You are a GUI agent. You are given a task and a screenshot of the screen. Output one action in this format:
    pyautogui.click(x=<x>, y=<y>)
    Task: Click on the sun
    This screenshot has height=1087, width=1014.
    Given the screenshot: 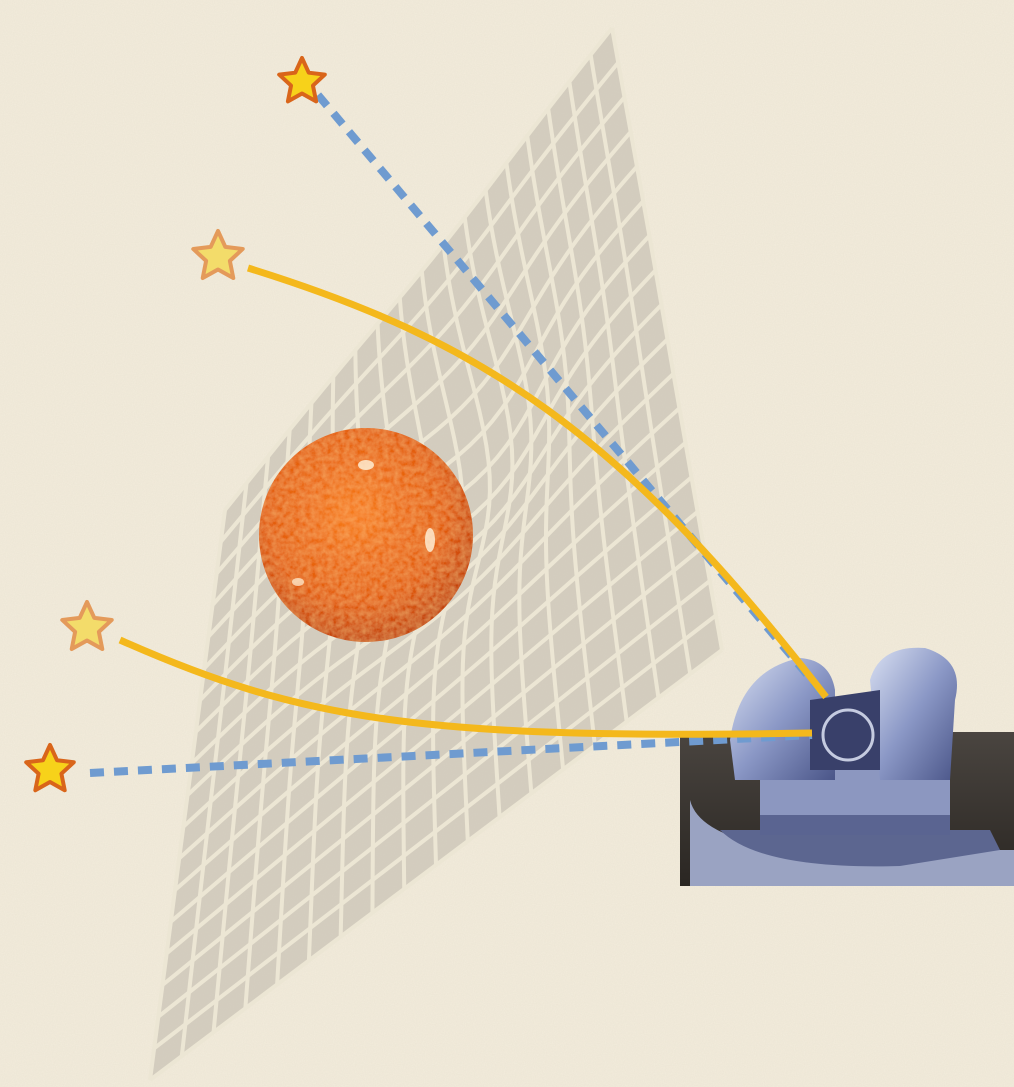 What is the action you would take?
    pyautogui.click(x=366, y=535)
    